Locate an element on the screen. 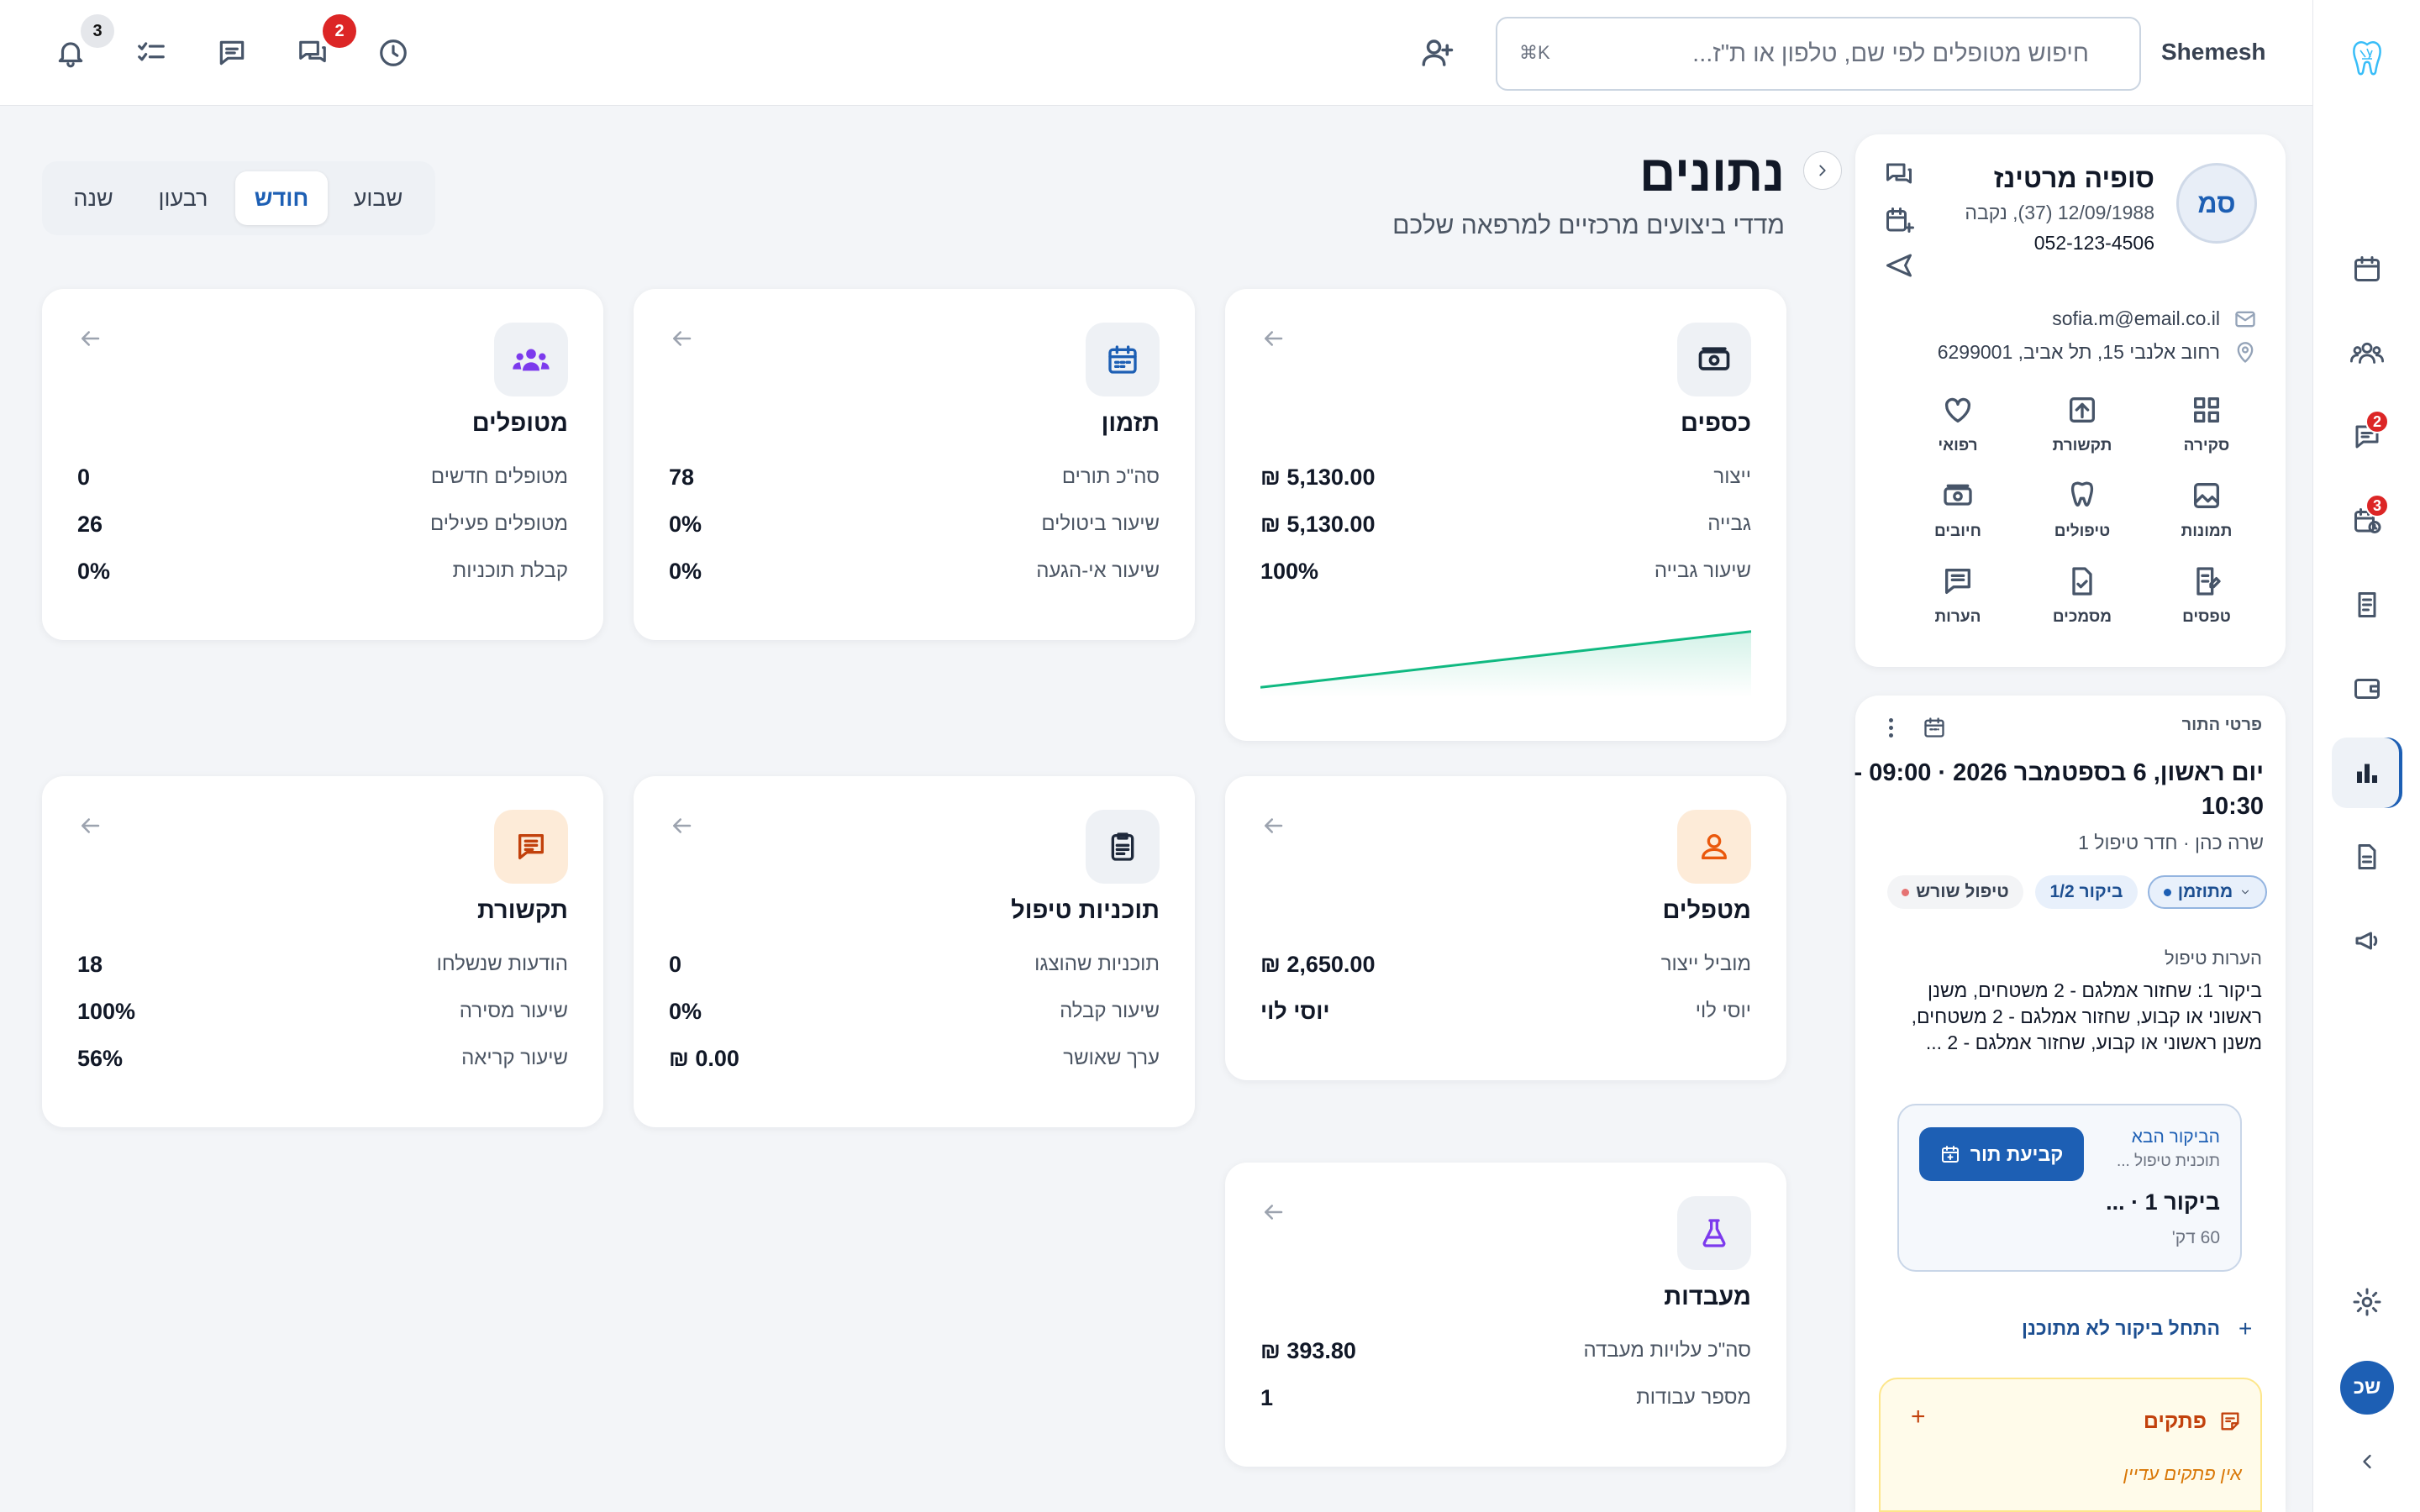 The width and height of the screenshot is (2420, 1512). providers-open-arrow-icon is located at coordinates (1273, 825).